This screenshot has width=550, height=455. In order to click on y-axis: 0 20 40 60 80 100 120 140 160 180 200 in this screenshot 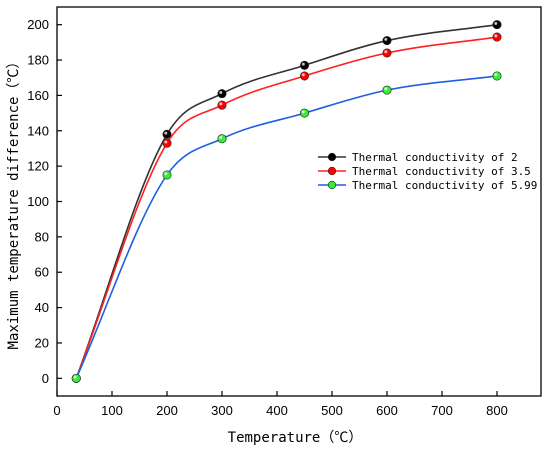, I will do `click(44, 201)`.